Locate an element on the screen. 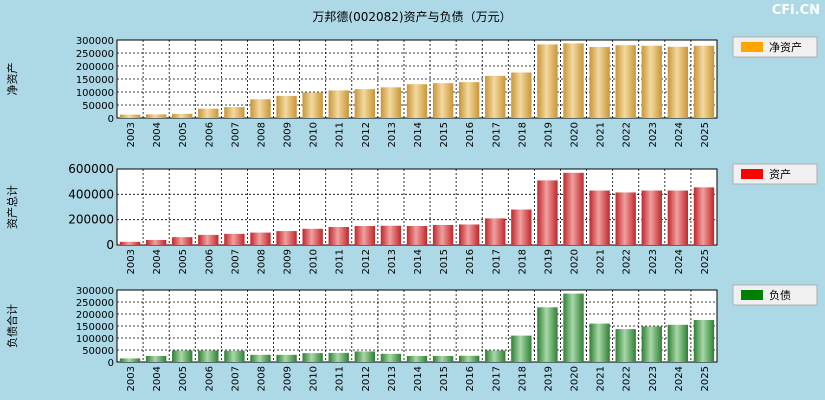  x-tick-label: 2020 is located at coordinates (575, 134).